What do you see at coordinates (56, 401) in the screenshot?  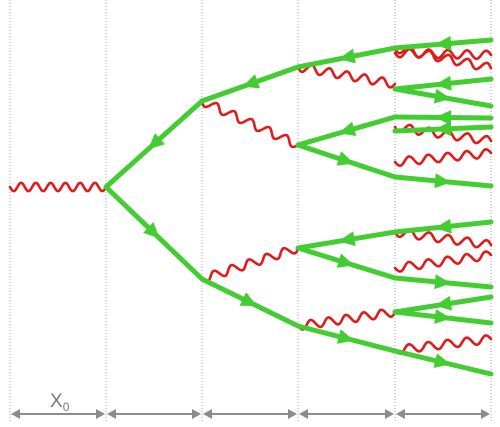 I see `x0-label-main: X` at bounding box center [56, 401].